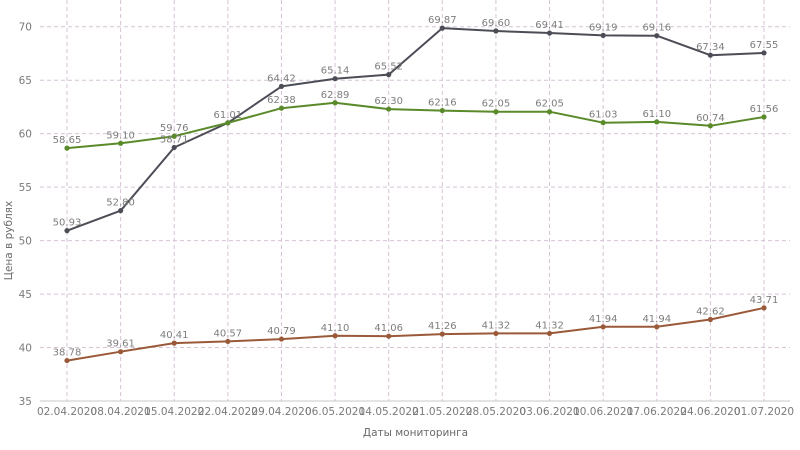  I want to click on data-label: 69.19, so click(603, 27).